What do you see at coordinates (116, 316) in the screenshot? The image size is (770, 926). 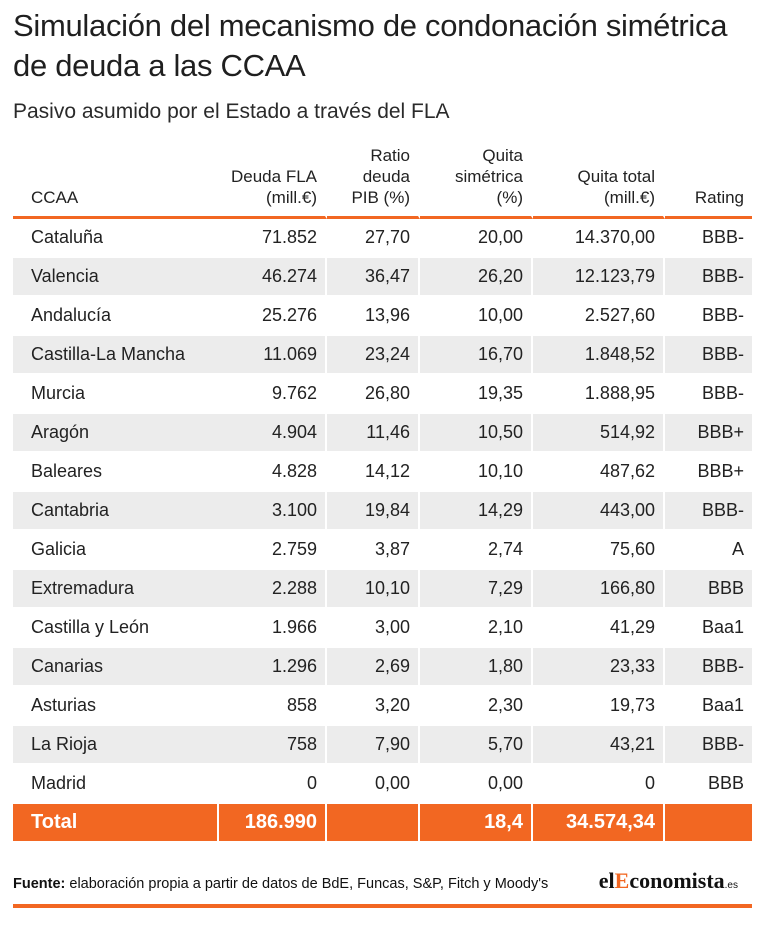 I see `cell-ccaa: Andalucía` at bounding box center [116, 316].